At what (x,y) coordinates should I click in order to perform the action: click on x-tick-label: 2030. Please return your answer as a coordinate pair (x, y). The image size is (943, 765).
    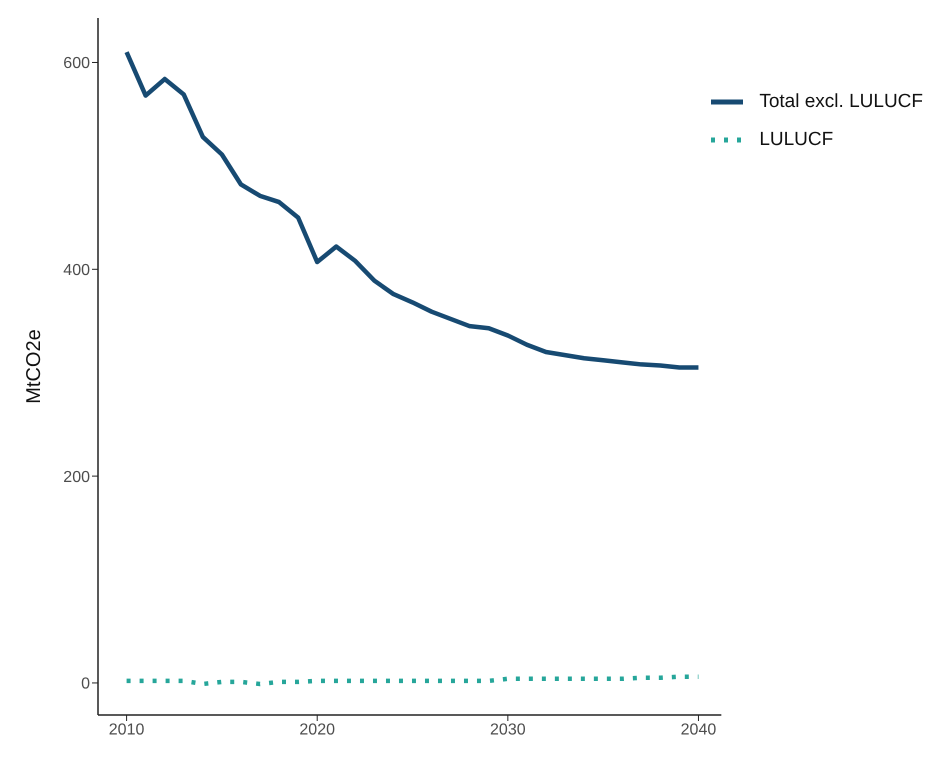
    Looking at the image, I should click on (508, 729).